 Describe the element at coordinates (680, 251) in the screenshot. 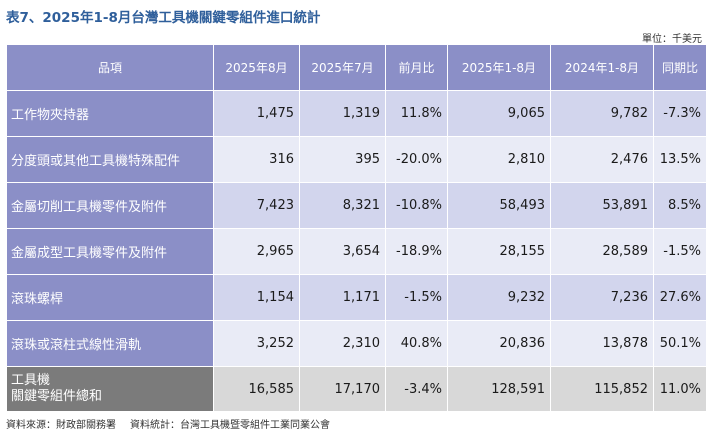

I see `cell-yoy: -1.5%` at that location.